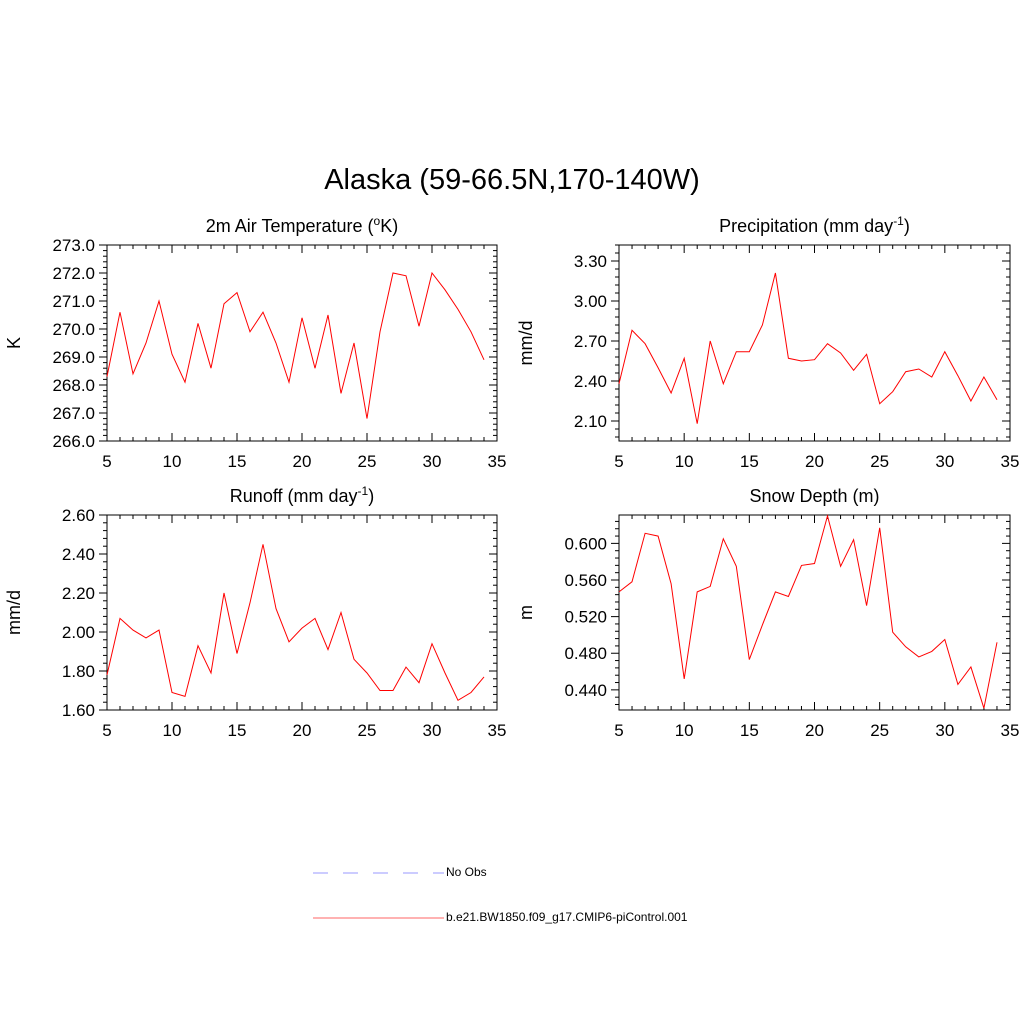 The height and width of the screenshot is (1024, 1024). I want to click on panel-title: Precipitation (mm day-1), so click(814, 225).